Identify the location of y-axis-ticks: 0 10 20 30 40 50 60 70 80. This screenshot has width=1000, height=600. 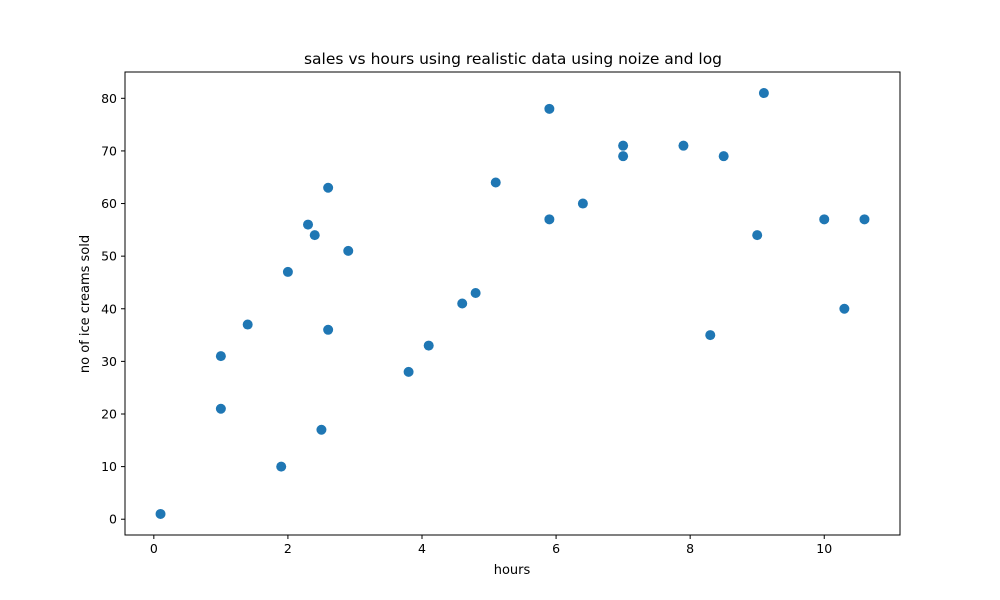
(113, 309).